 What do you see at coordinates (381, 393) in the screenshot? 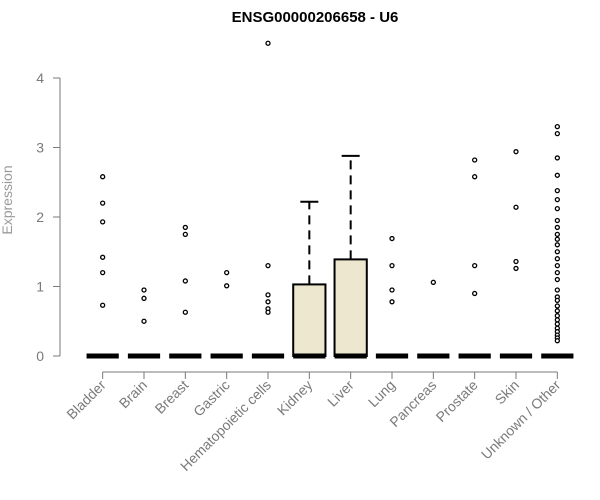
I see `x-tick-label: Lung` at bounding box center [381, 393].